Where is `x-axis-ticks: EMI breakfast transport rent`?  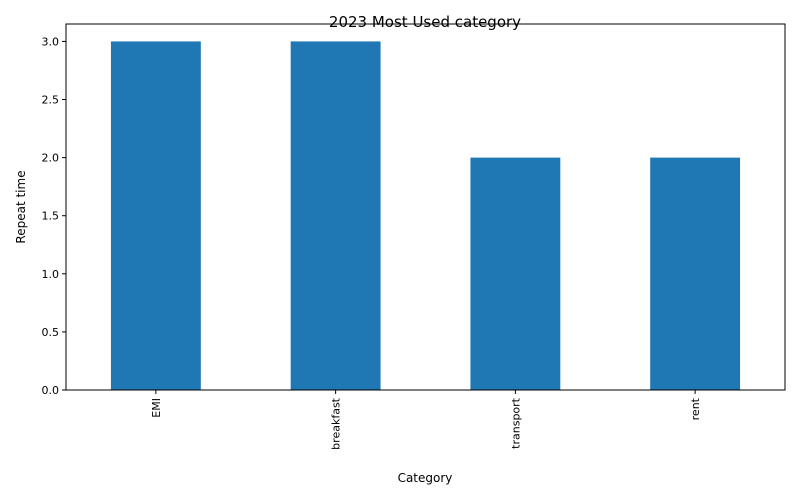
x-axis-ticks: EMI breakfast transport rent is located at coordinates (426, 420).